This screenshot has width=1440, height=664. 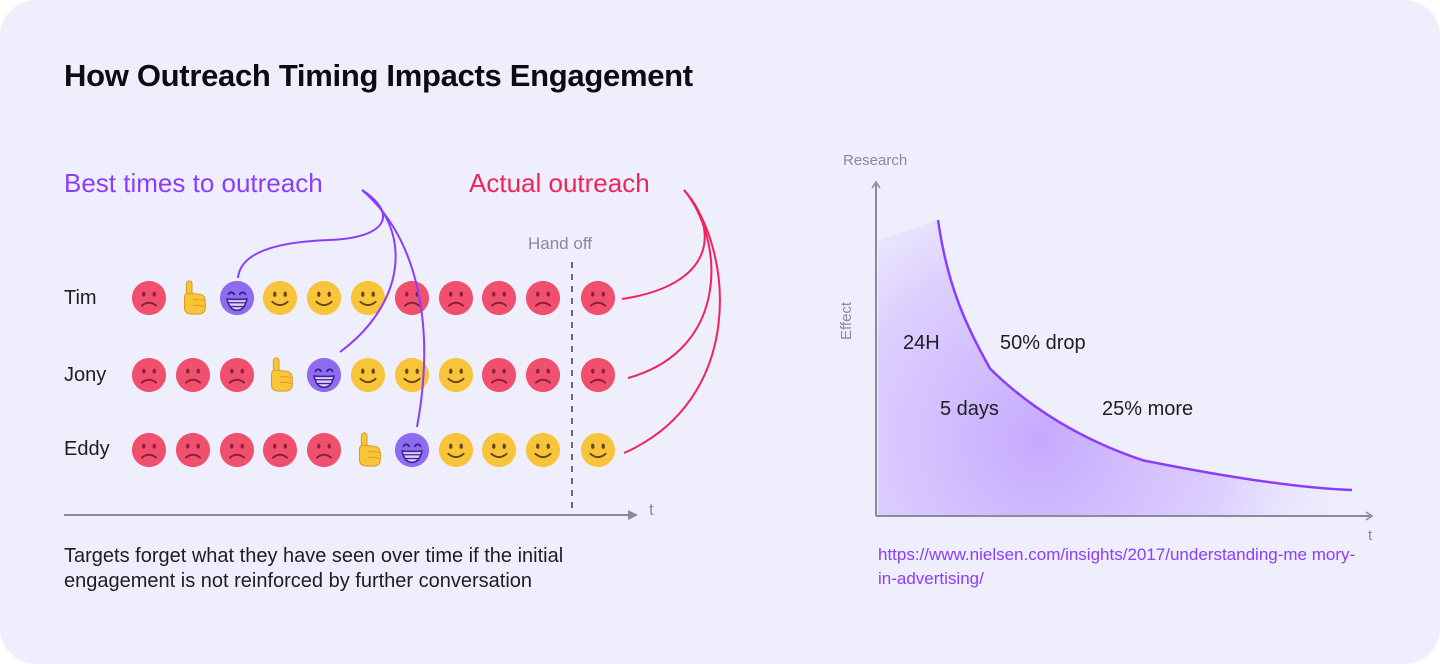 I want to click on connector-actual-eddy, so click(x=672, y=321).